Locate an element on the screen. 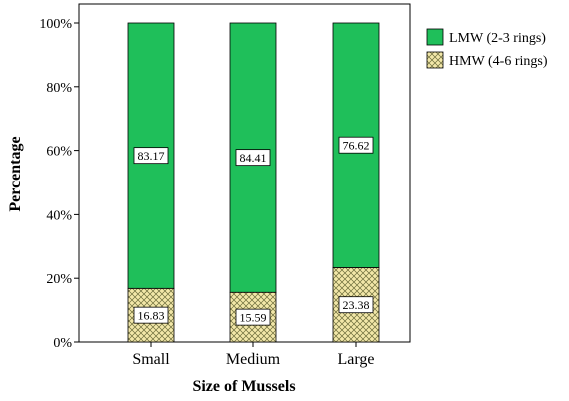 The height and width of the screenshot is (401, 569). data-label-lmw-medium: 84.41 is located at coordinates (253, 158).